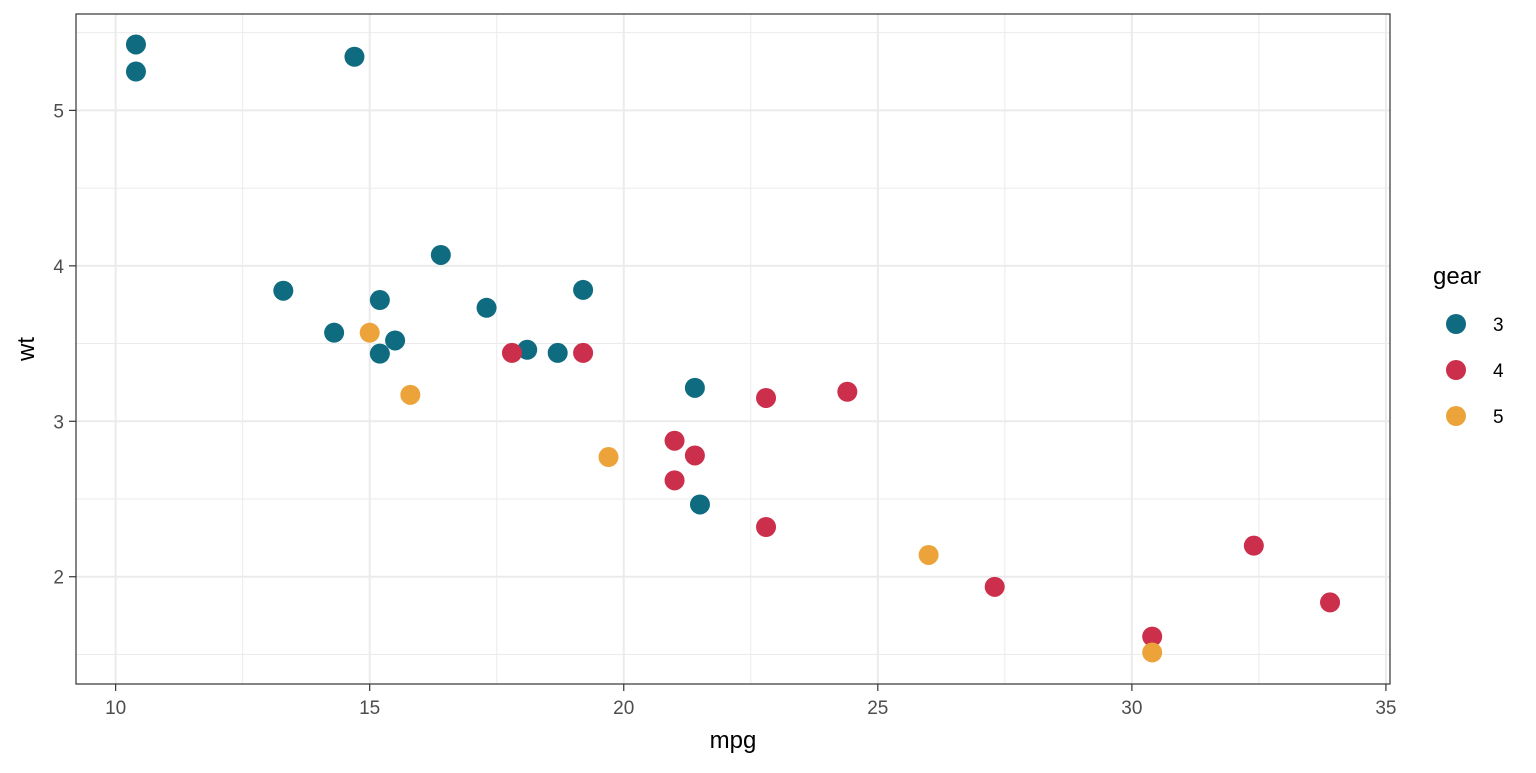  Describe the element at coordinates (58, 578) in the screenshot. I see `y-tick-label: 2` at that location.